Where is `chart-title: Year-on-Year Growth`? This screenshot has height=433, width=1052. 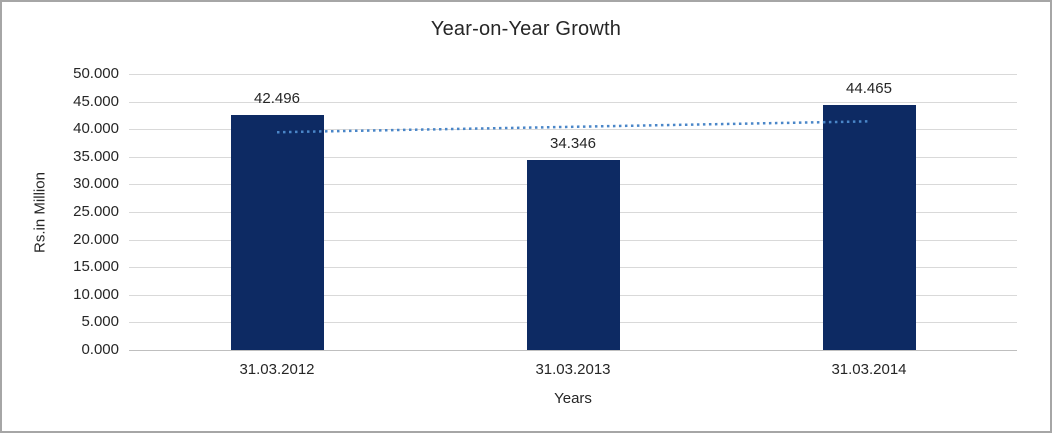 chart-title: Year-on-Year Growth is located at coordinates (526, 29).